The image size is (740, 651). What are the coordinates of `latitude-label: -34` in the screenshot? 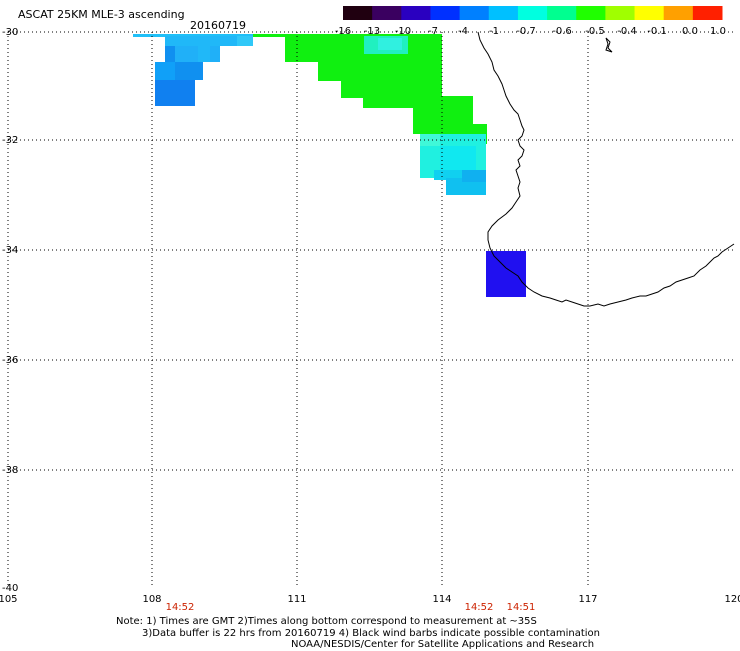 It's located at (10, 250).